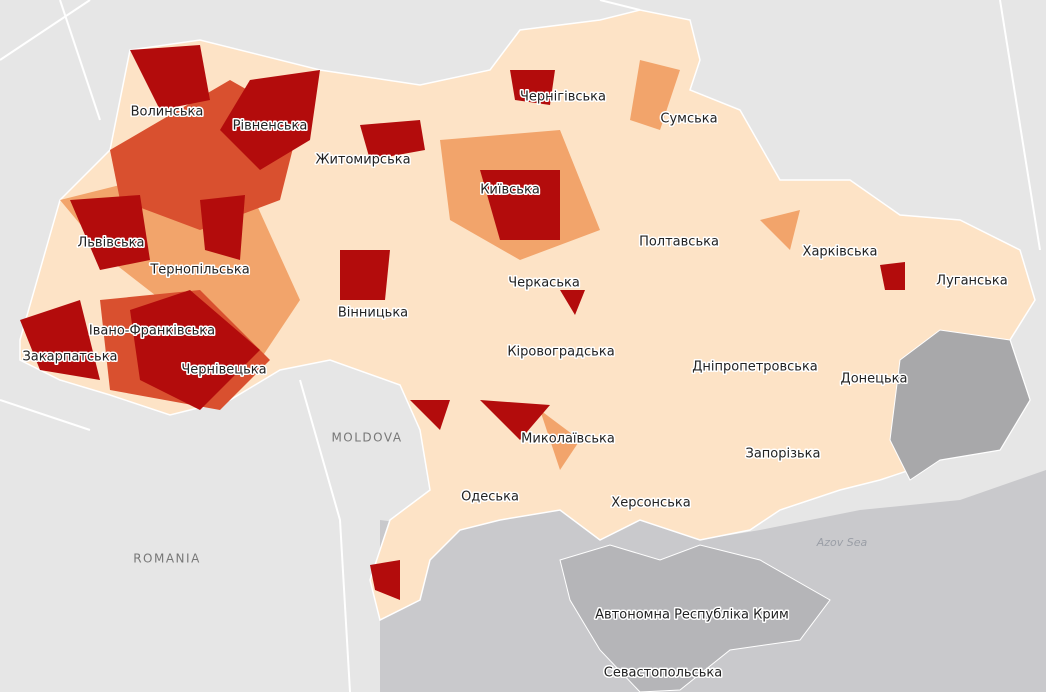  I want to click on country-label: ROMANIA, so click(167, 559).